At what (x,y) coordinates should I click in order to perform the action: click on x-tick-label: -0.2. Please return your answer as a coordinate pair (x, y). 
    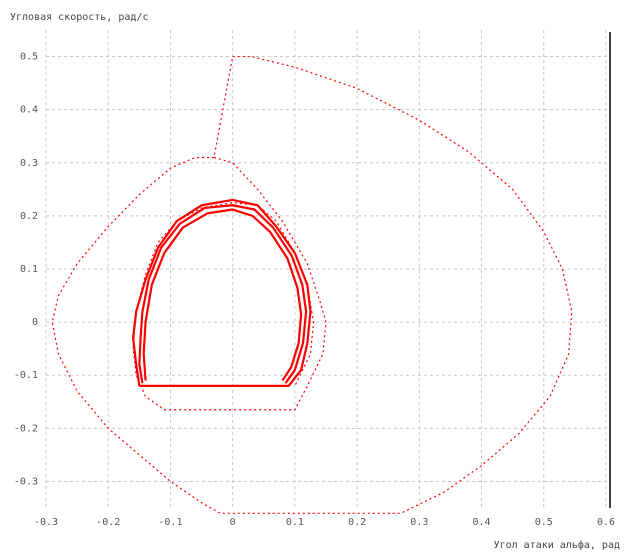
    Looking at the image, I should click on (108, 522).